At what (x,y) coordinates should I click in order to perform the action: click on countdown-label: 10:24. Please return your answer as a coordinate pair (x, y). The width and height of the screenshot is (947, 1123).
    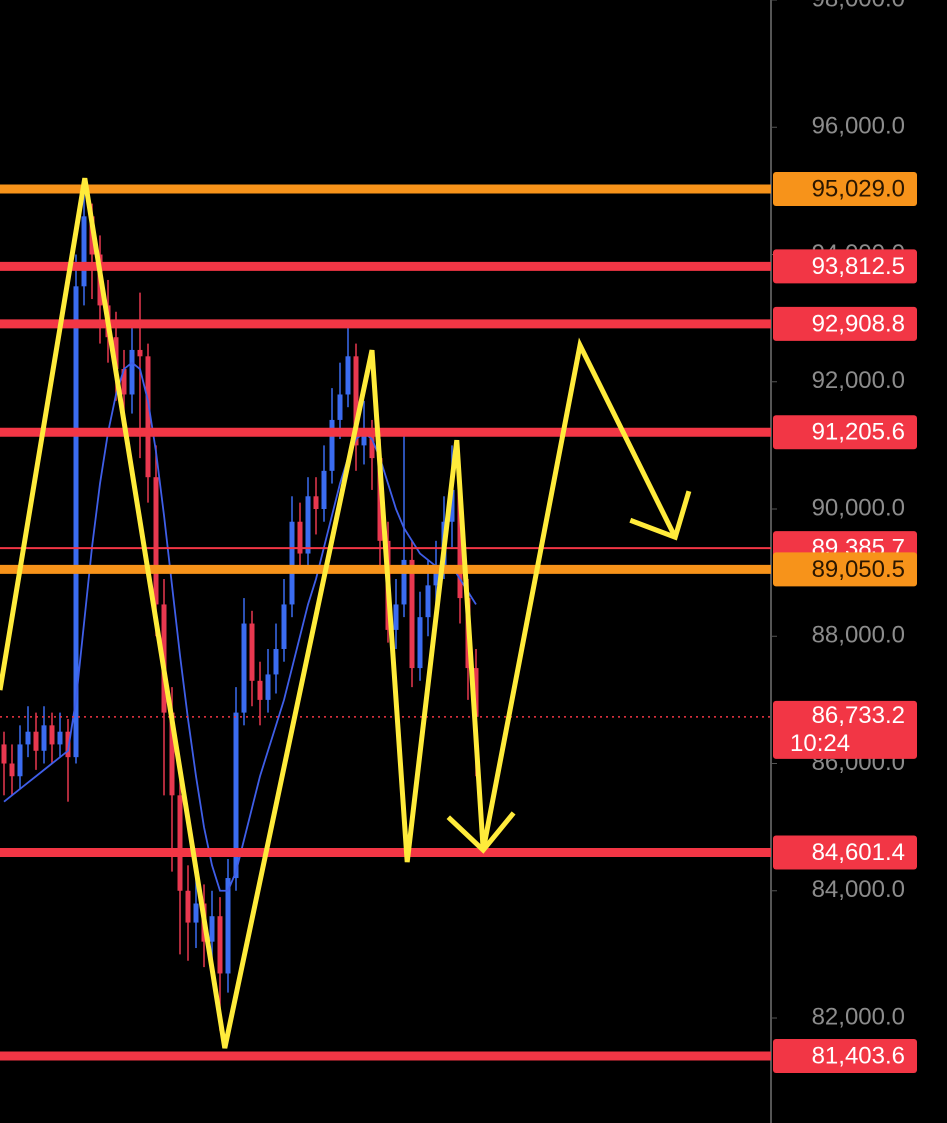
    Looking at the image, I should click on (820, 743).